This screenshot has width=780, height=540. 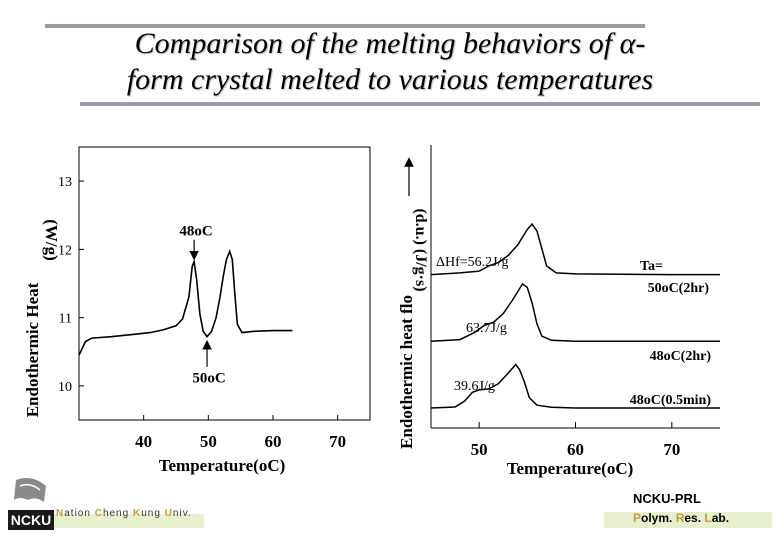 I want to click on footer-left-part-4: K, so click(x=137, y=513).